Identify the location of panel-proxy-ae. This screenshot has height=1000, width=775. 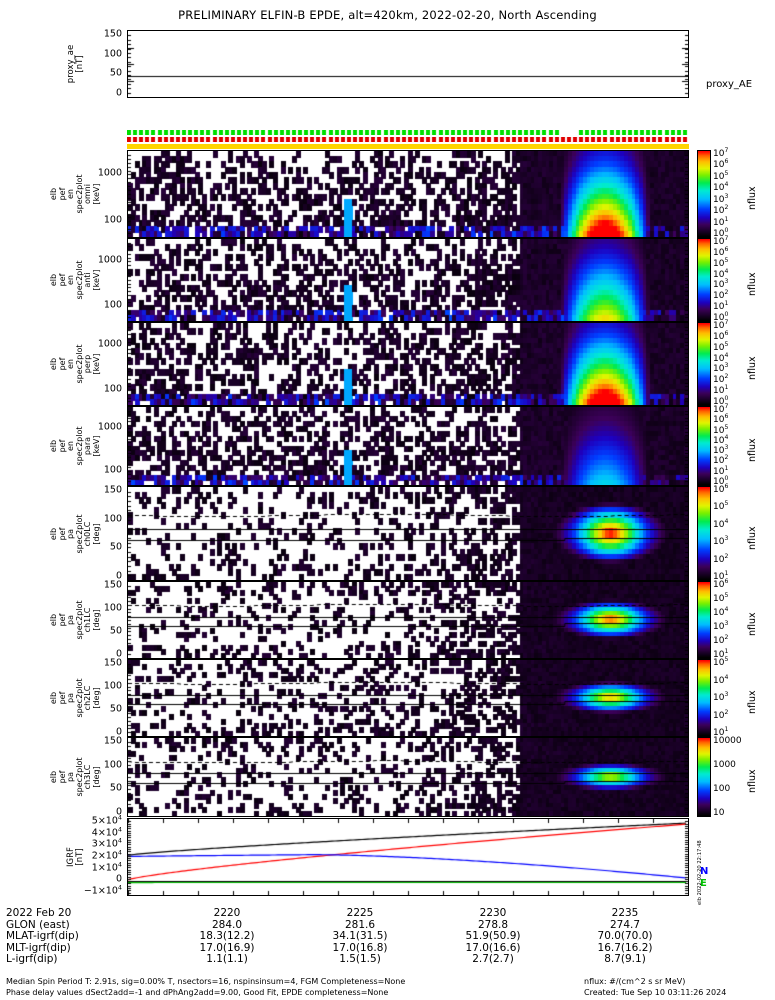
(408, 64).